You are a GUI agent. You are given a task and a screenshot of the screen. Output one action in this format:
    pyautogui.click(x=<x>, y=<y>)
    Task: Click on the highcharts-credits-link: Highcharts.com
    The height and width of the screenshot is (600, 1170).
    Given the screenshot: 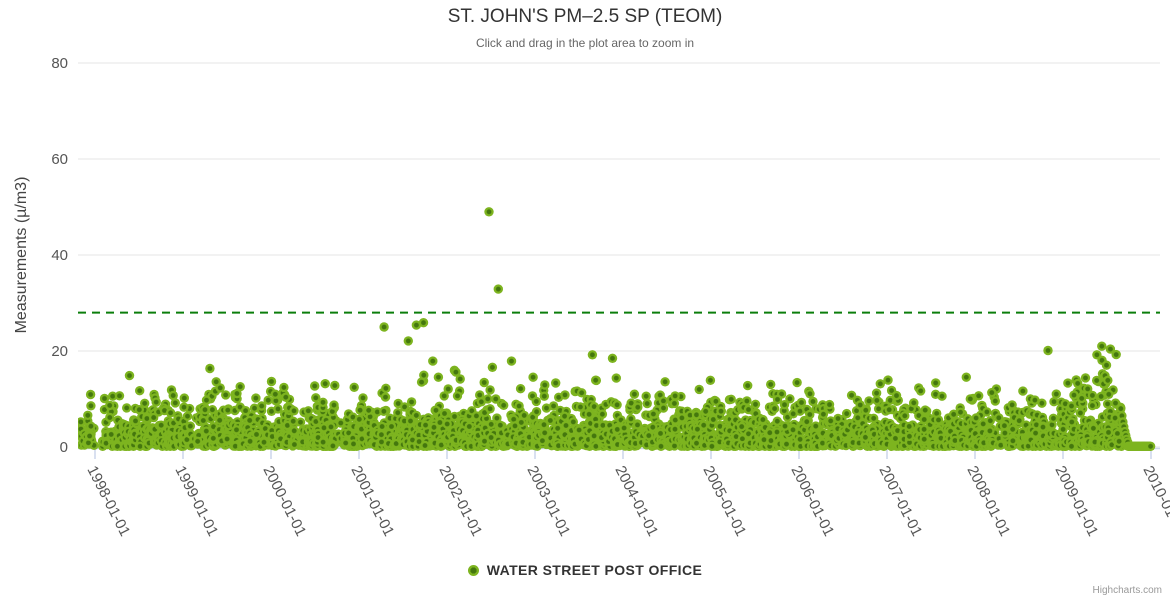 What is the action you would take?
    pyautogui.click(x=1127, y=590)
    